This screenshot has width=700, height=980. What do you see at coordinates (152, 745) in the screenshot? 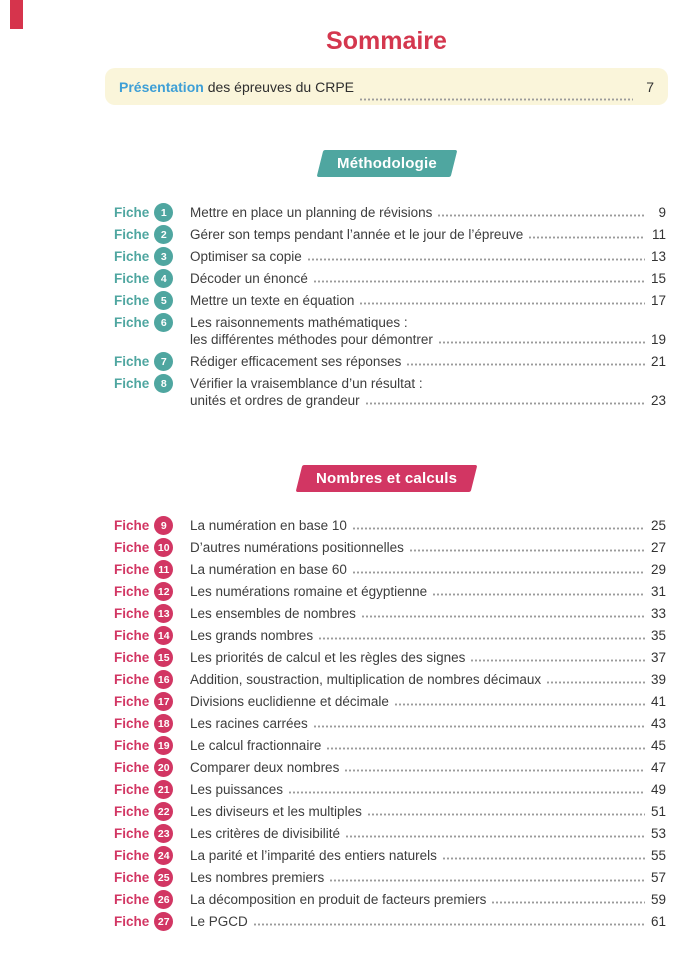
I see `fiche-cell: Fiche 19` at bounding box center [152, 745].